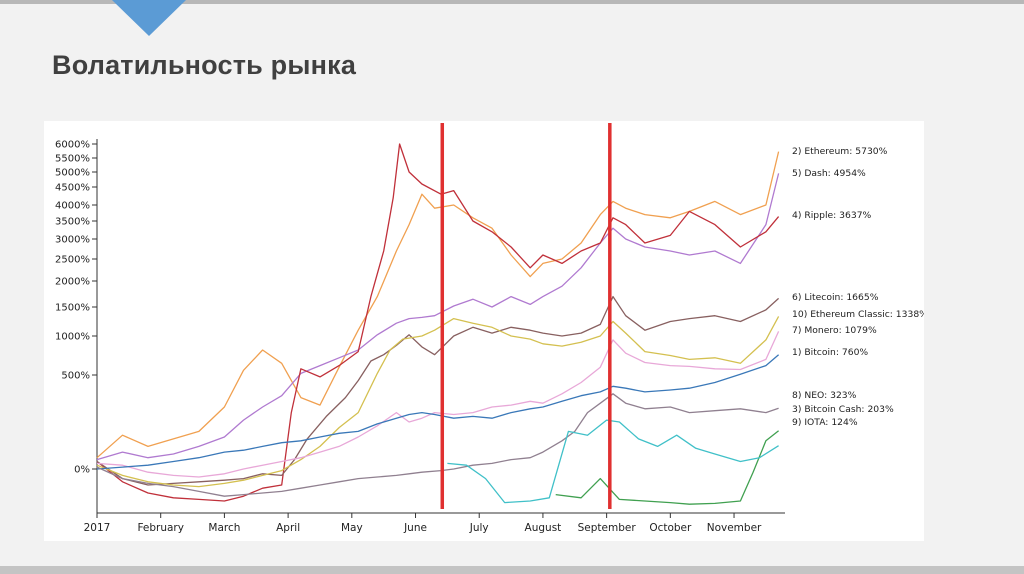 The width and height of the screenshot is (1024, 574). What do you see at coordinates (72, 159) in the screenshot?
I see `y-tick-label: 5500%` at bounding box center [72, 159].